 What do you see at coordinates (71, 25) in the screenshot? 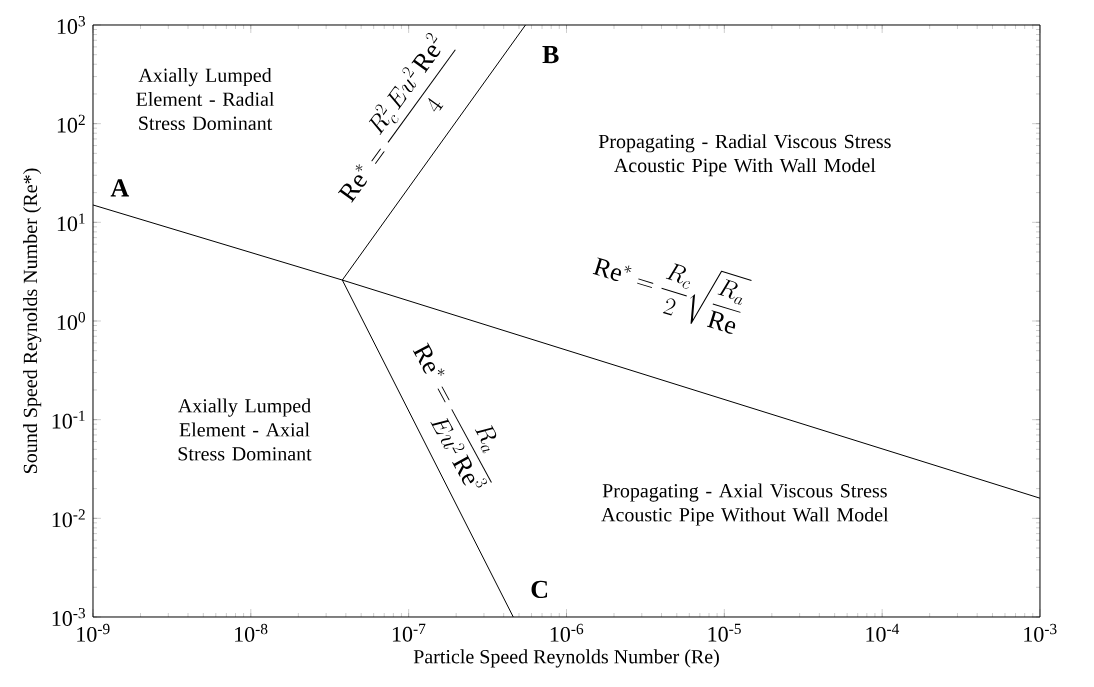
I see `y-tick-label: 10$^{3}$` at bounding box center [71, 25].